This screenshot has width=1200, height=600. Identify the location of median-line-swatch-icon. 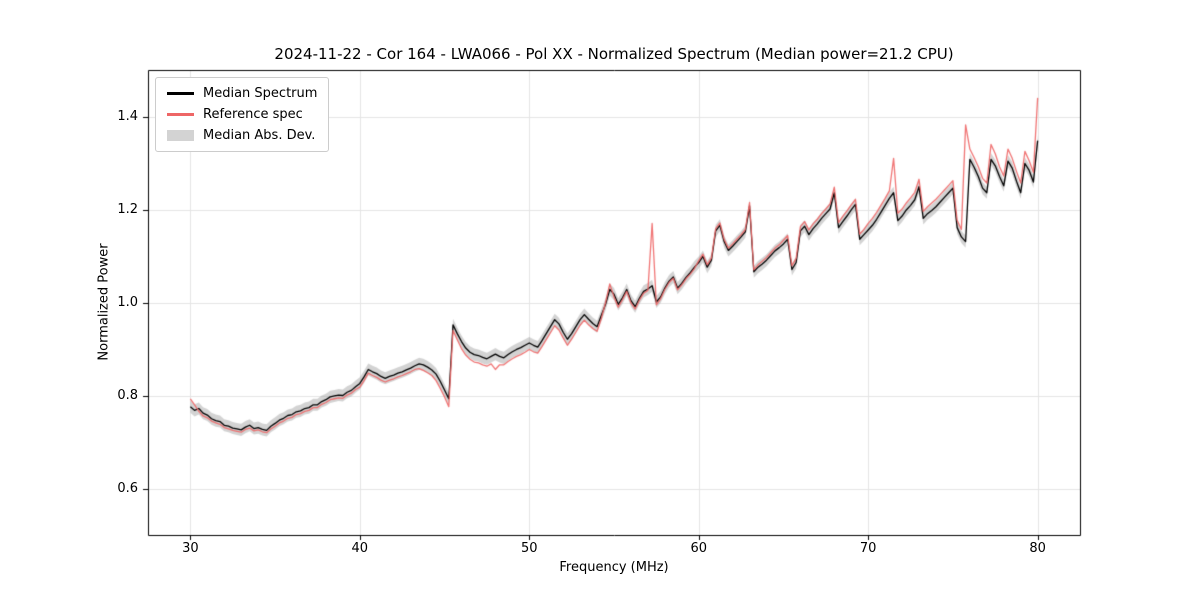
(180, 93).